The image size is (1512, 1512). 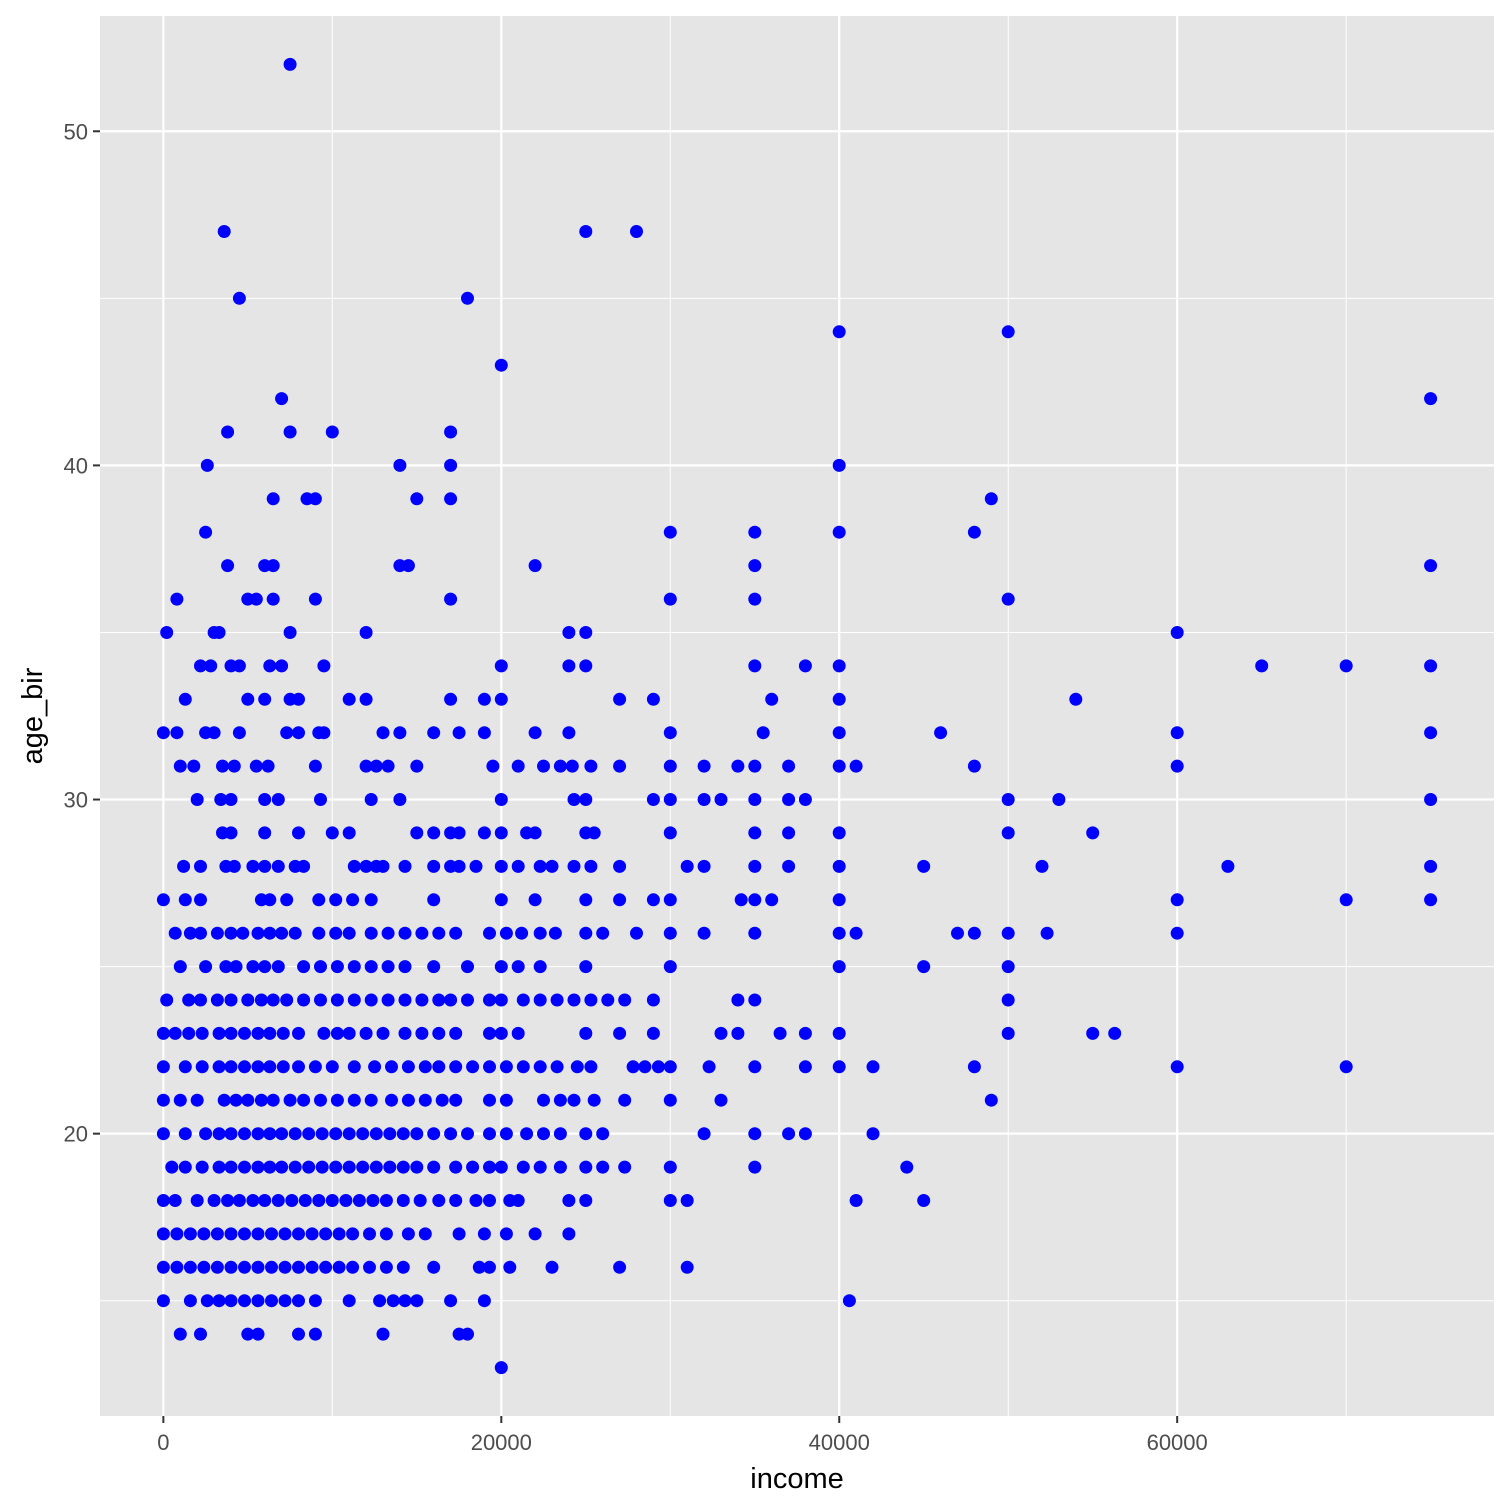 I want to click on y-tick-label: 30, so click(x=76, y=800).